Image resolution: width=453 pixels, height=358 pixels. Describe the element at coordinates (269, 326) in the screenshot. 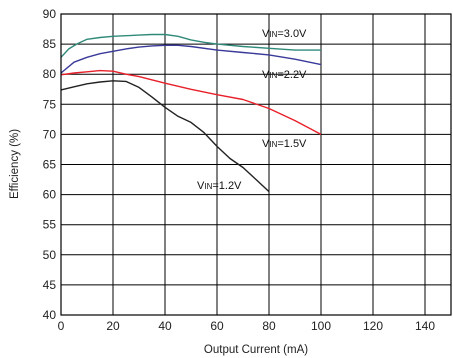

I see `x-tick-label: 80` at that location.